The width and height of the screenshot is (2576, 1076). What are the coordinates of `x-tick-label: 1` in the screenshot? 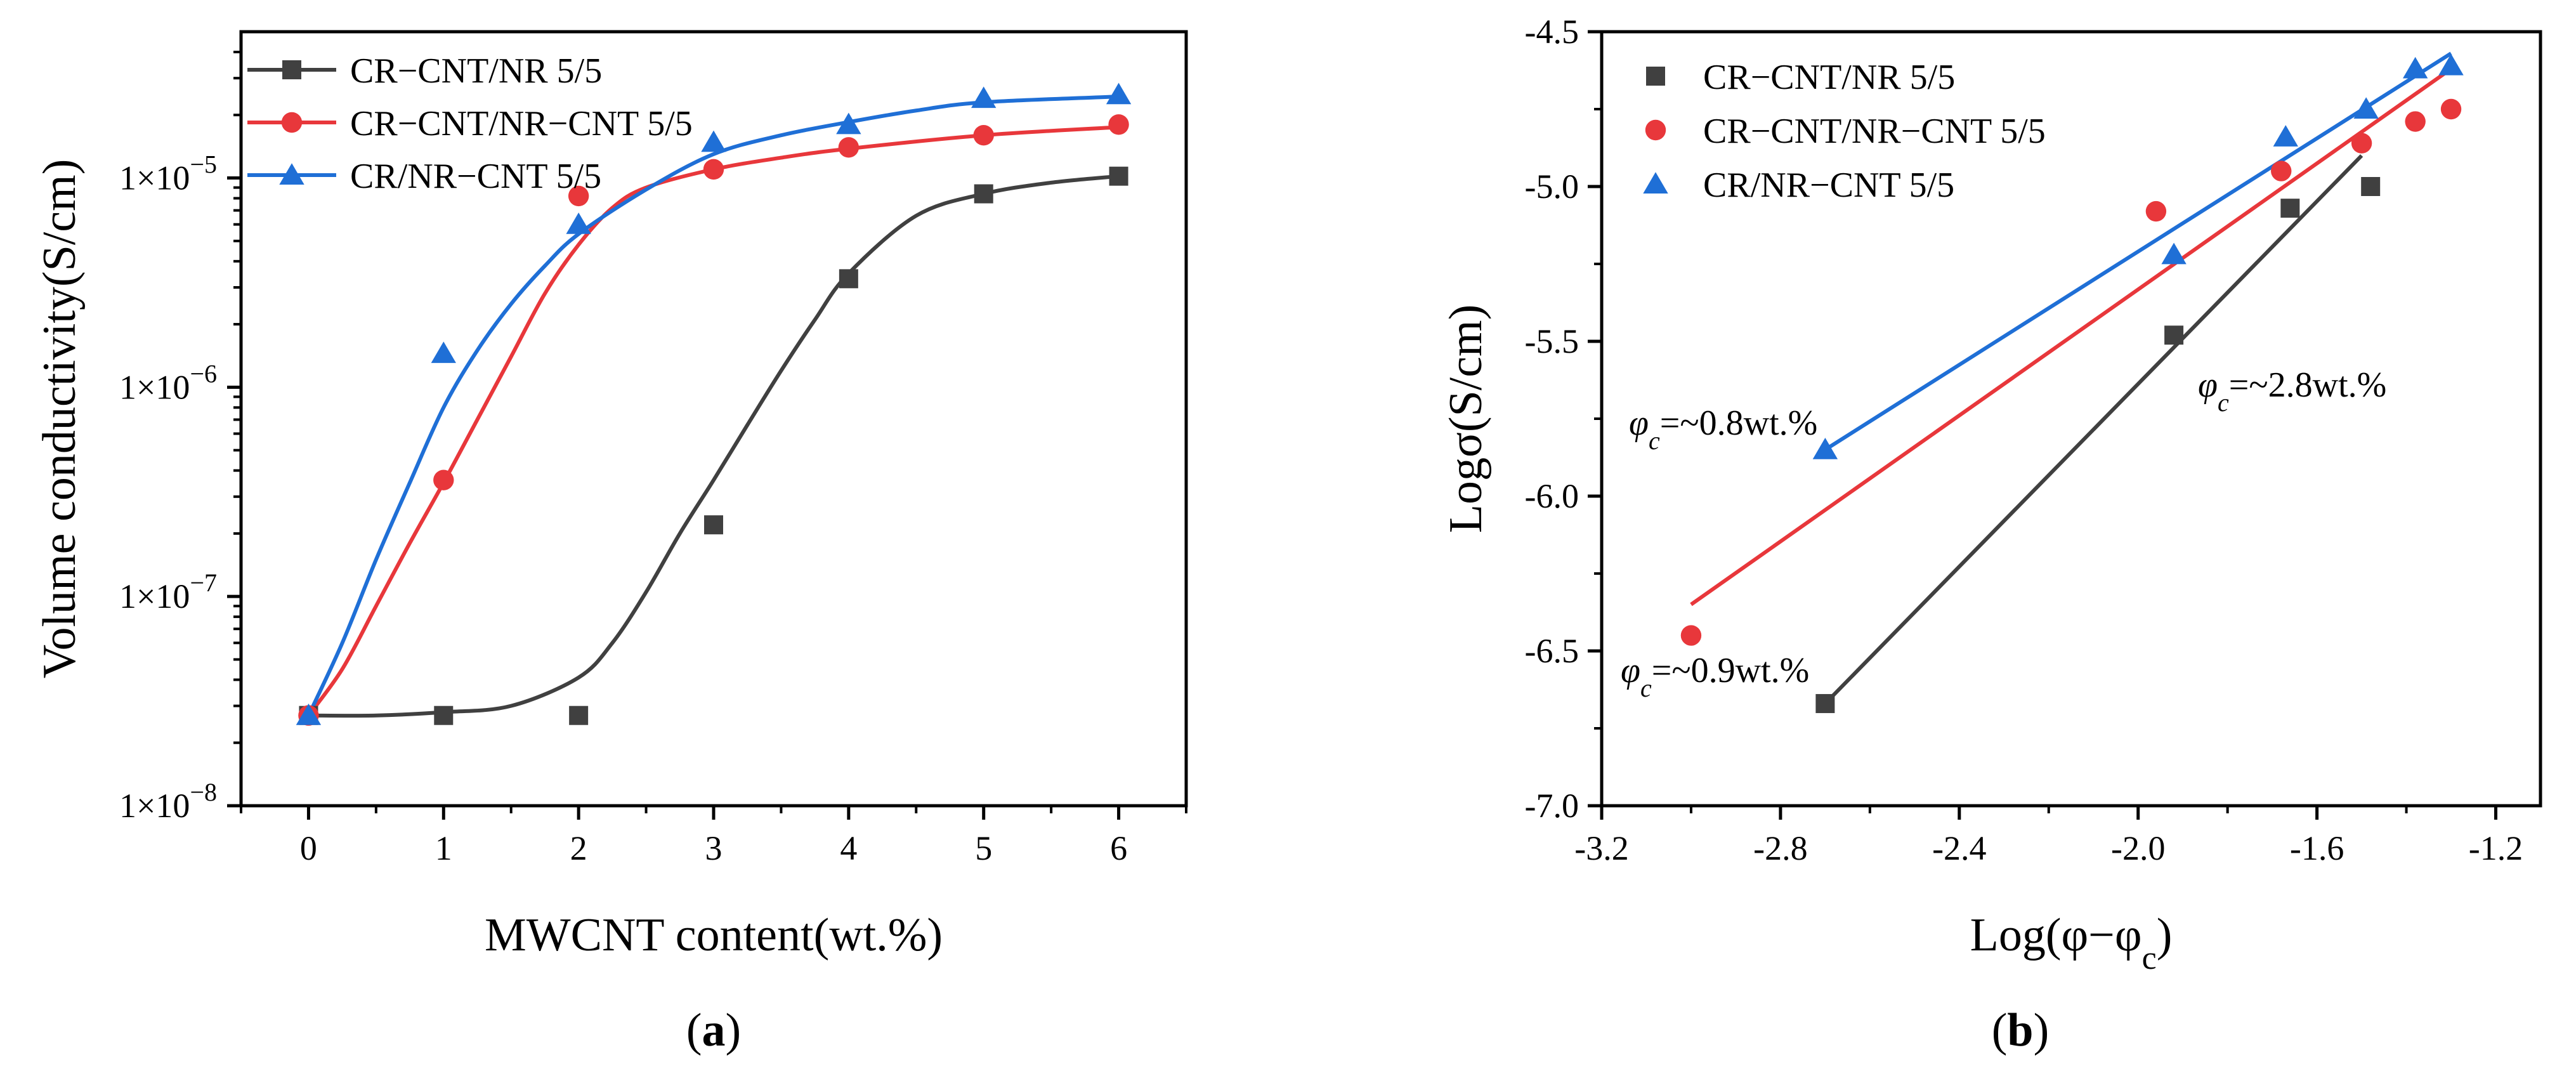 It's located at (444, 848).